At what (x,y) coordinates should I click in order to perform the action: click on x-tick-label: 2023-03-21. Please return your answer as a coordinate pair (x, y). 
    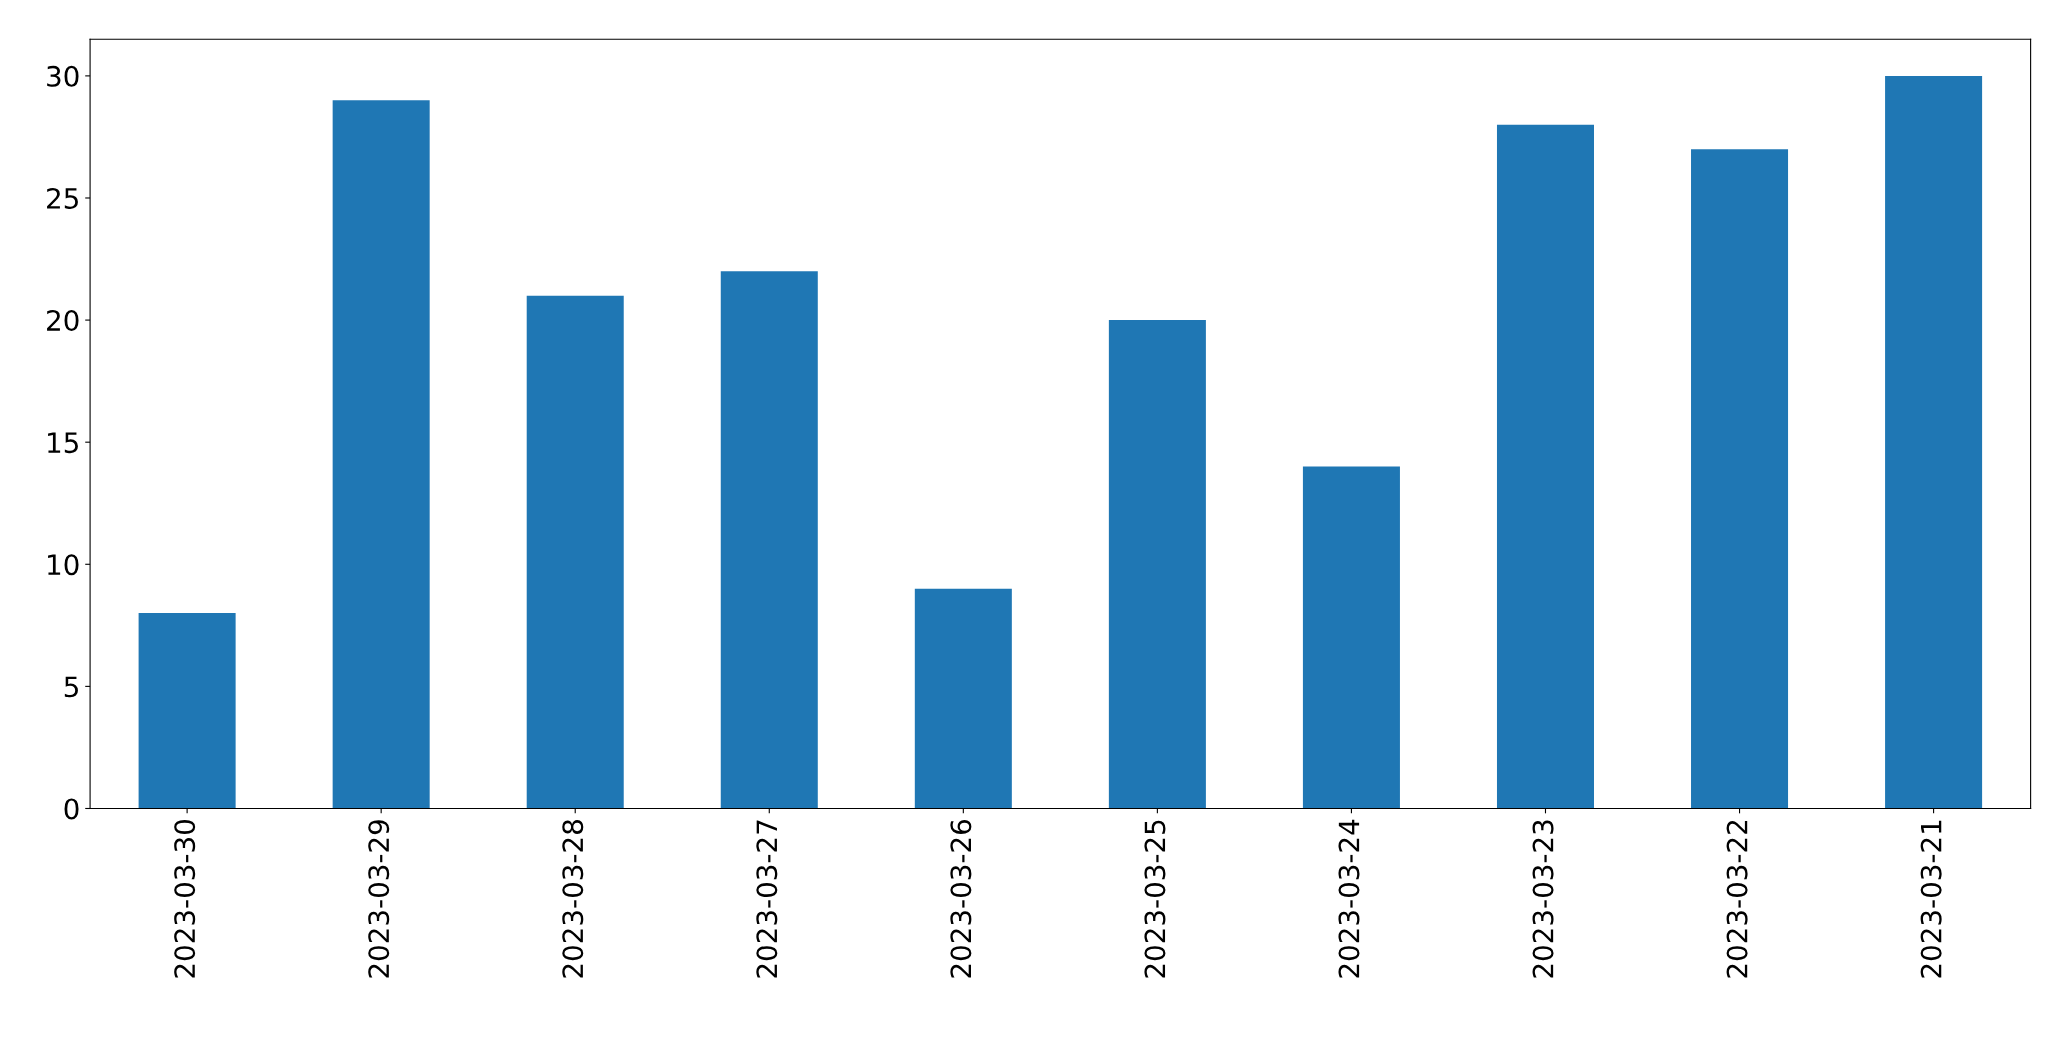
    Looking at the image, I should click on (1931, 899).